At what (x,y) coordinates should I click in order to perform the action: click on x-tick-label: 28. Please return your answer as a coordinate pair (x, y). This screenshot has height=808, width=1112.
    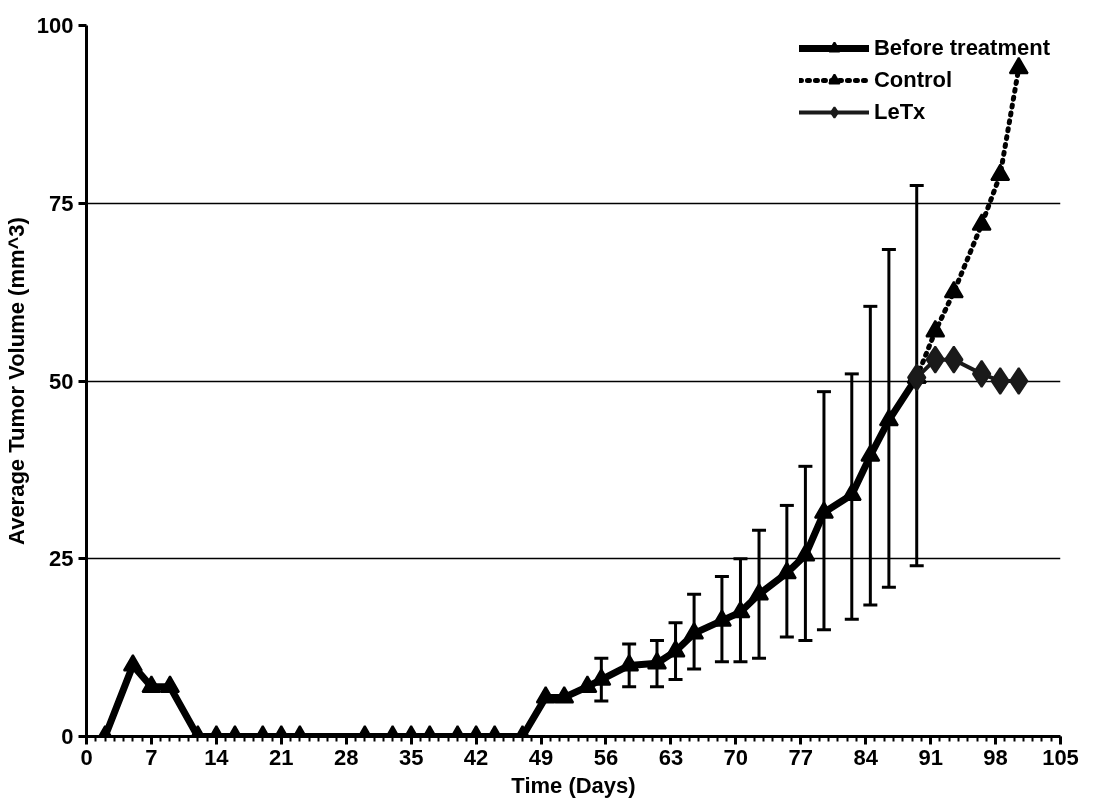
    Looking at the image, I should click on (346, 757).